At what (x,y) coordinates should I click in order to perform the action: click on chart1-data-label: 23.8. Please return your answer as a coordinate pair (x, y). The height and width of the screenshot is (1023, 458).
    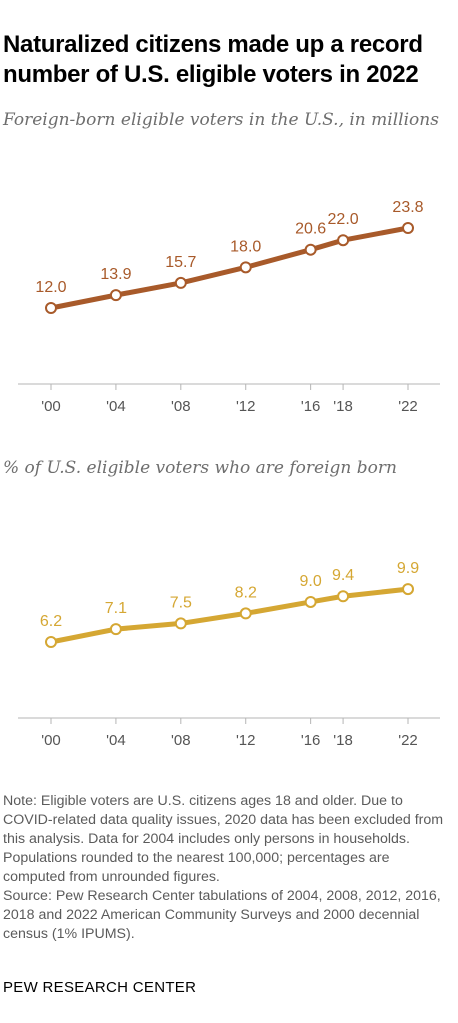
    Looking at the image, I should click on (407, 207).